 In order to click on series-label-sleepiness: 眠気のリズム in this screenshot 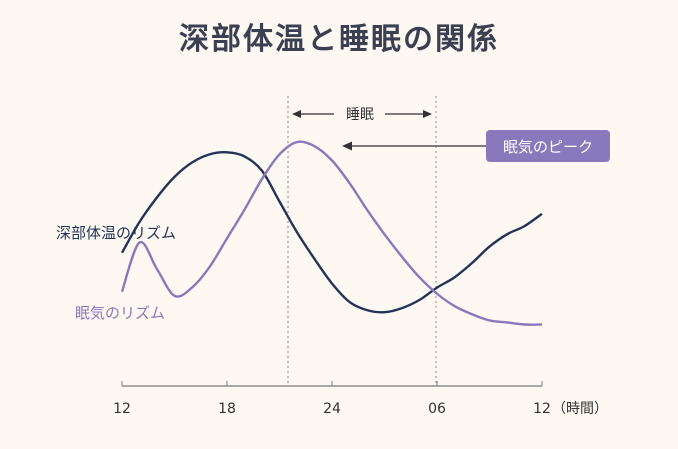, I will do `click(120, 313)`.